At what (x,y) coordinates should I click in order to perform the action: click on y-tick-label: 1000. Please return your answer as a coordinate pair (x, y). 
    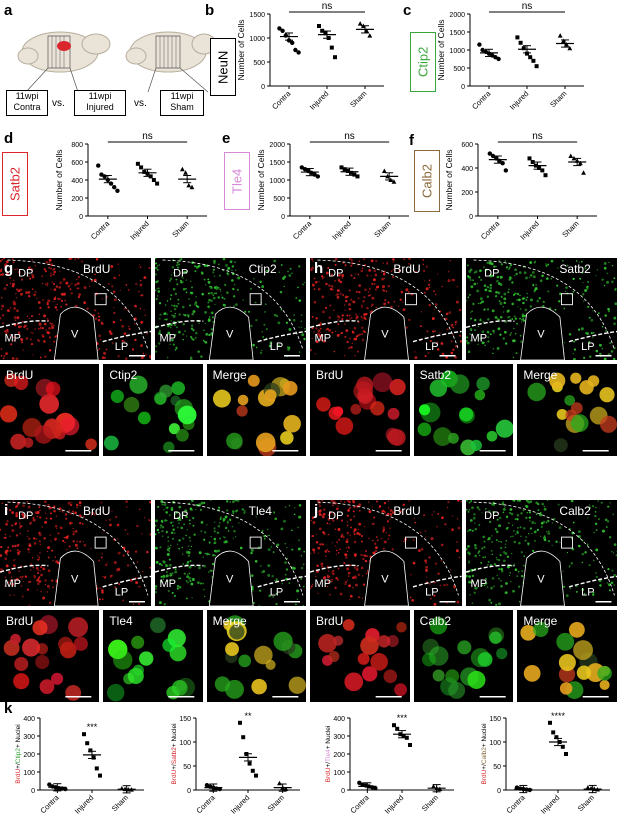
    Looking at the image, I should click on (257, 39).